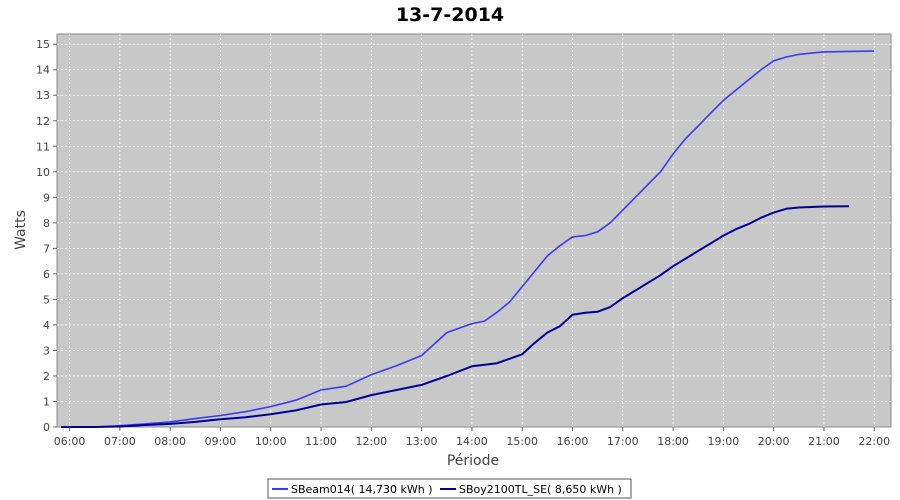  What do you see at coordinates (450, 15) in the screenshot?
I see `chart-title: 13-7-2014` at bounding box center [450, 15].